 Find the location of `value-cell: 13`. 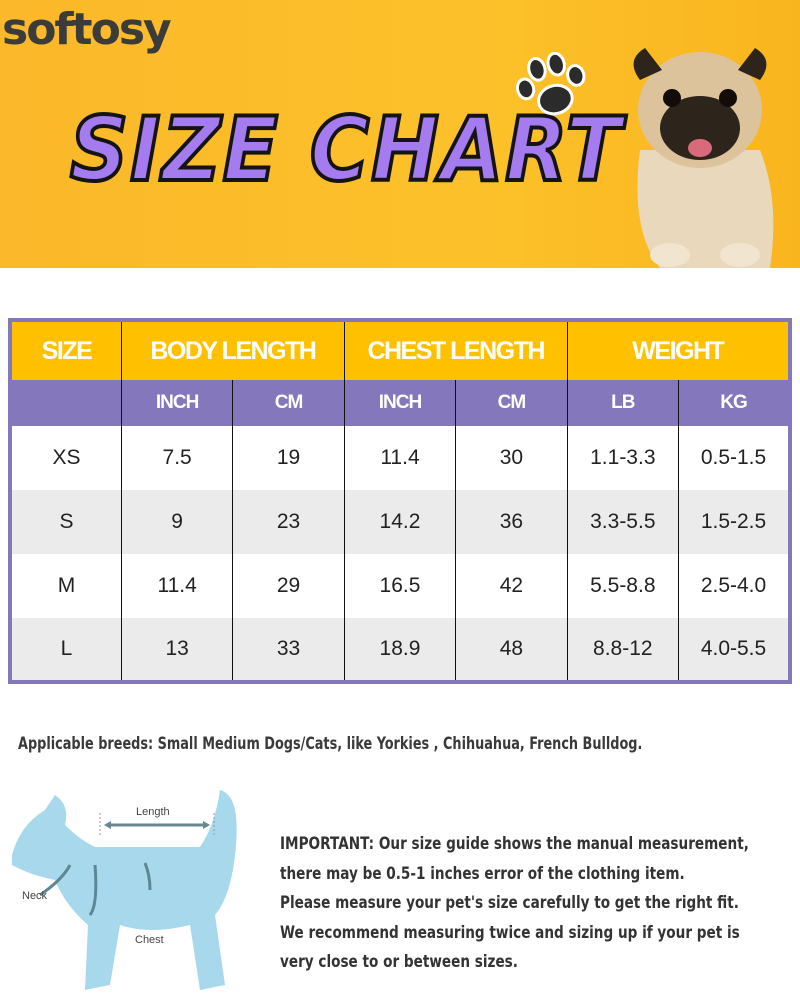

value-cell: 13 is located at coordinates (176, 650).